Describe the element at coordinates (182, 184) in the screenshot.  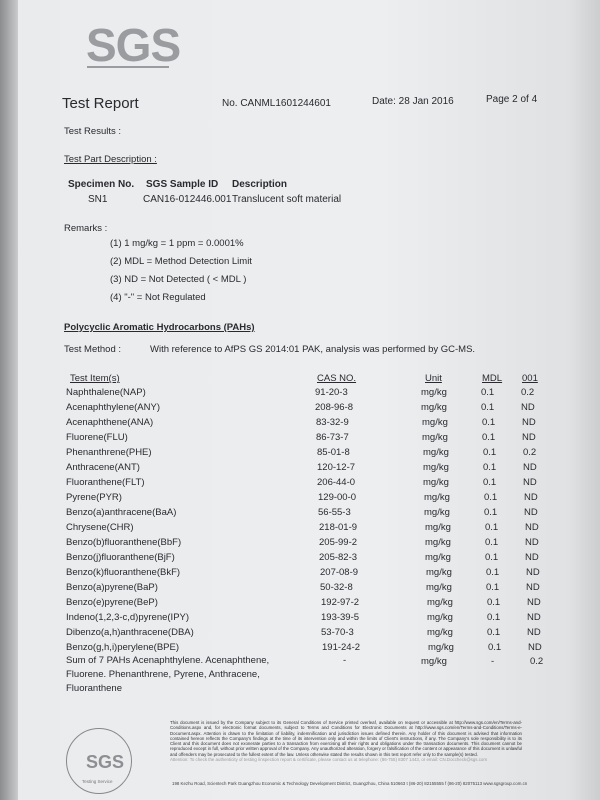
I see `specimen-header-id: SGS Sample ID` at that location.